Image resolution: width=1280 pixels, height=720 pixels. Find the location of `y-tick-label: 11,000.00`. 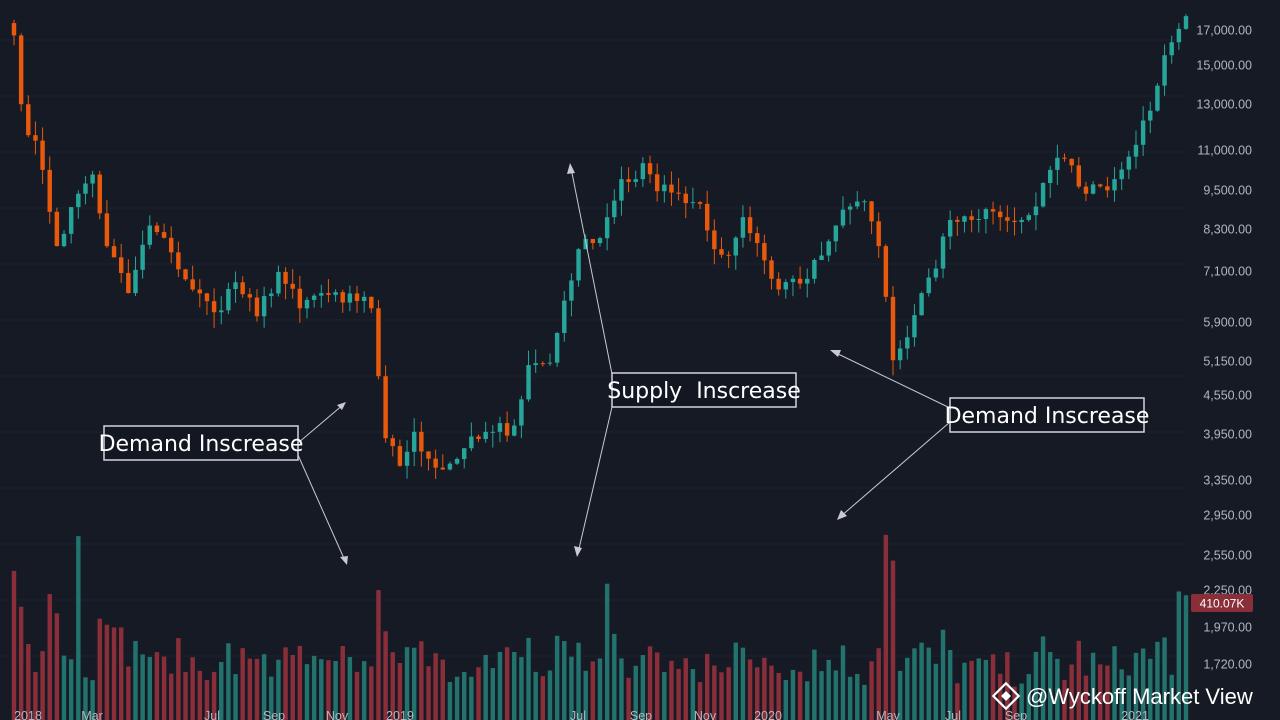

y-tick-label: 11,000.00 is located at coordinates (1224, 151).